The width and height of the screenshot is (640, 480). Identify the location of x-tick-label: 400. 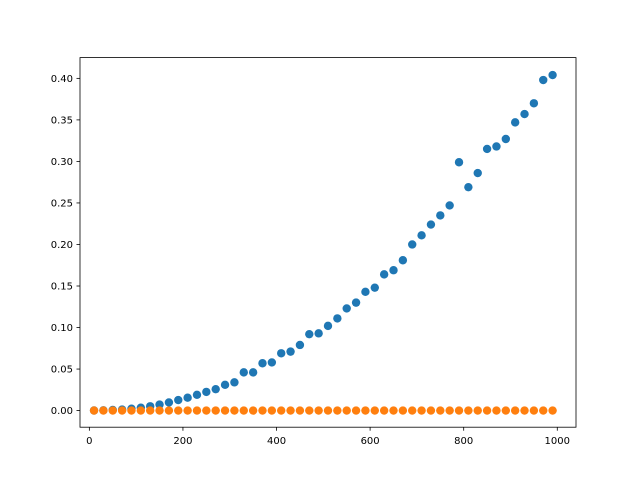
(276, 441).